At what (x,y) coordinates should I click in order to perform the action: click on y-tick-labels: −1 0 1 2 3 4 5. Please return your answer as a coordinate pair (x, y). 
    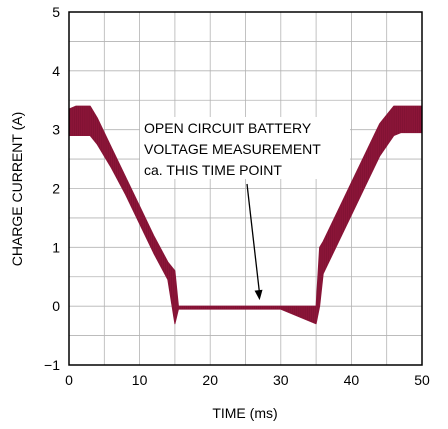
    Looking at the image, I should click on (52, 188).